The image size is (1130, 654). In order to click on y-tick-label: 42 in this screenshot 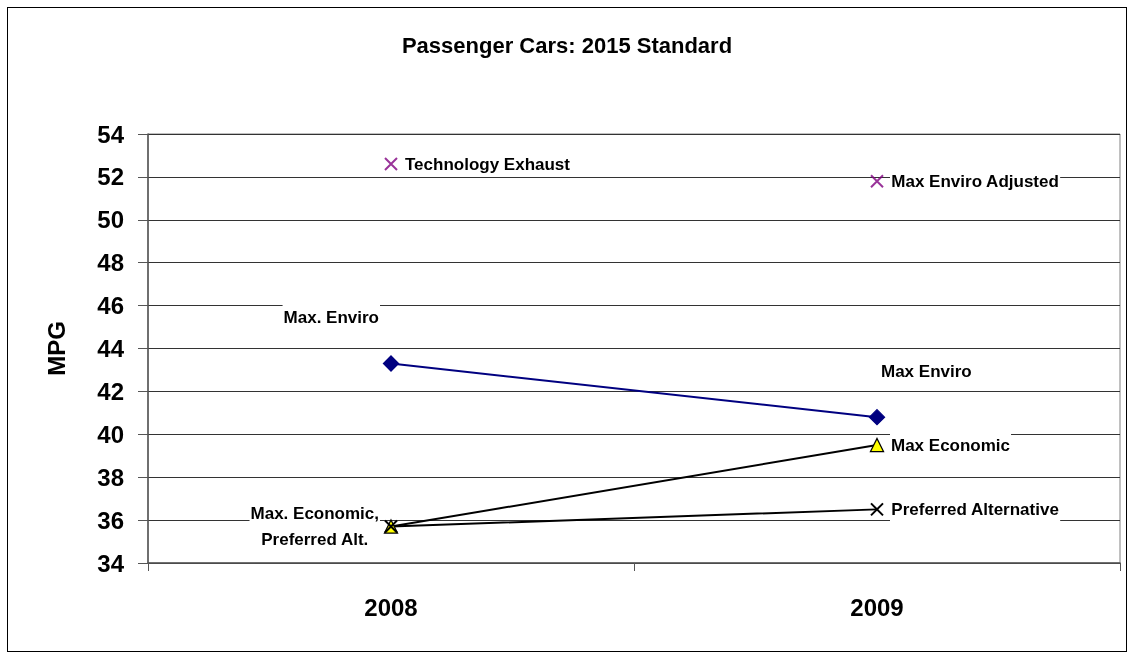, I will do `click(110, 391)`.